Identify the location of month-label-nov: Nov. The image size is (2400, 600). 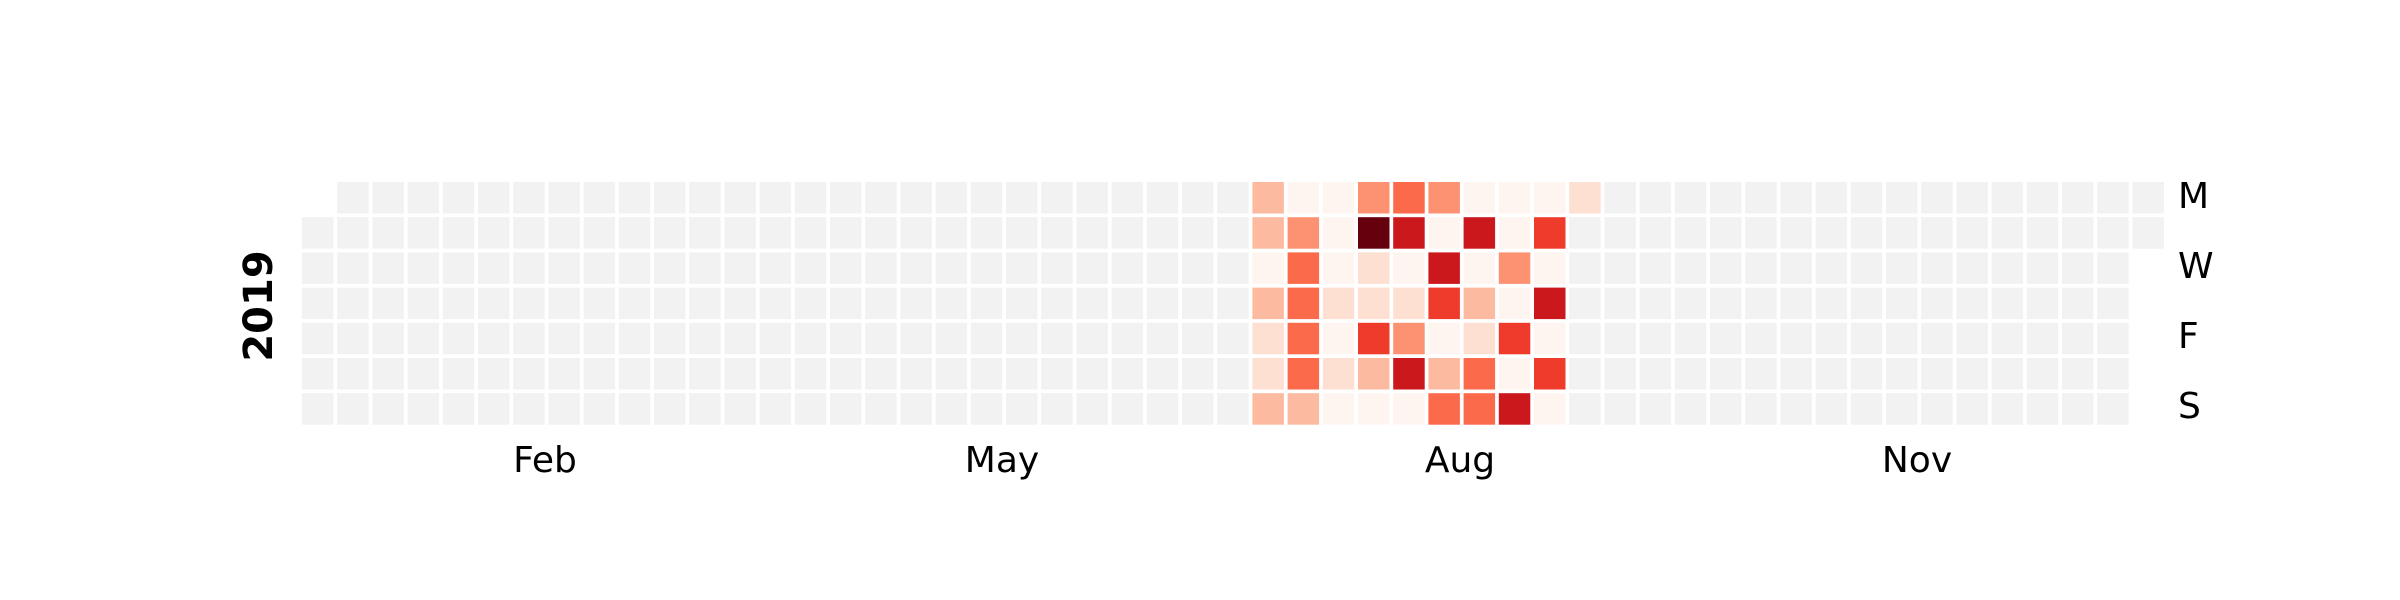
(1917, 460).